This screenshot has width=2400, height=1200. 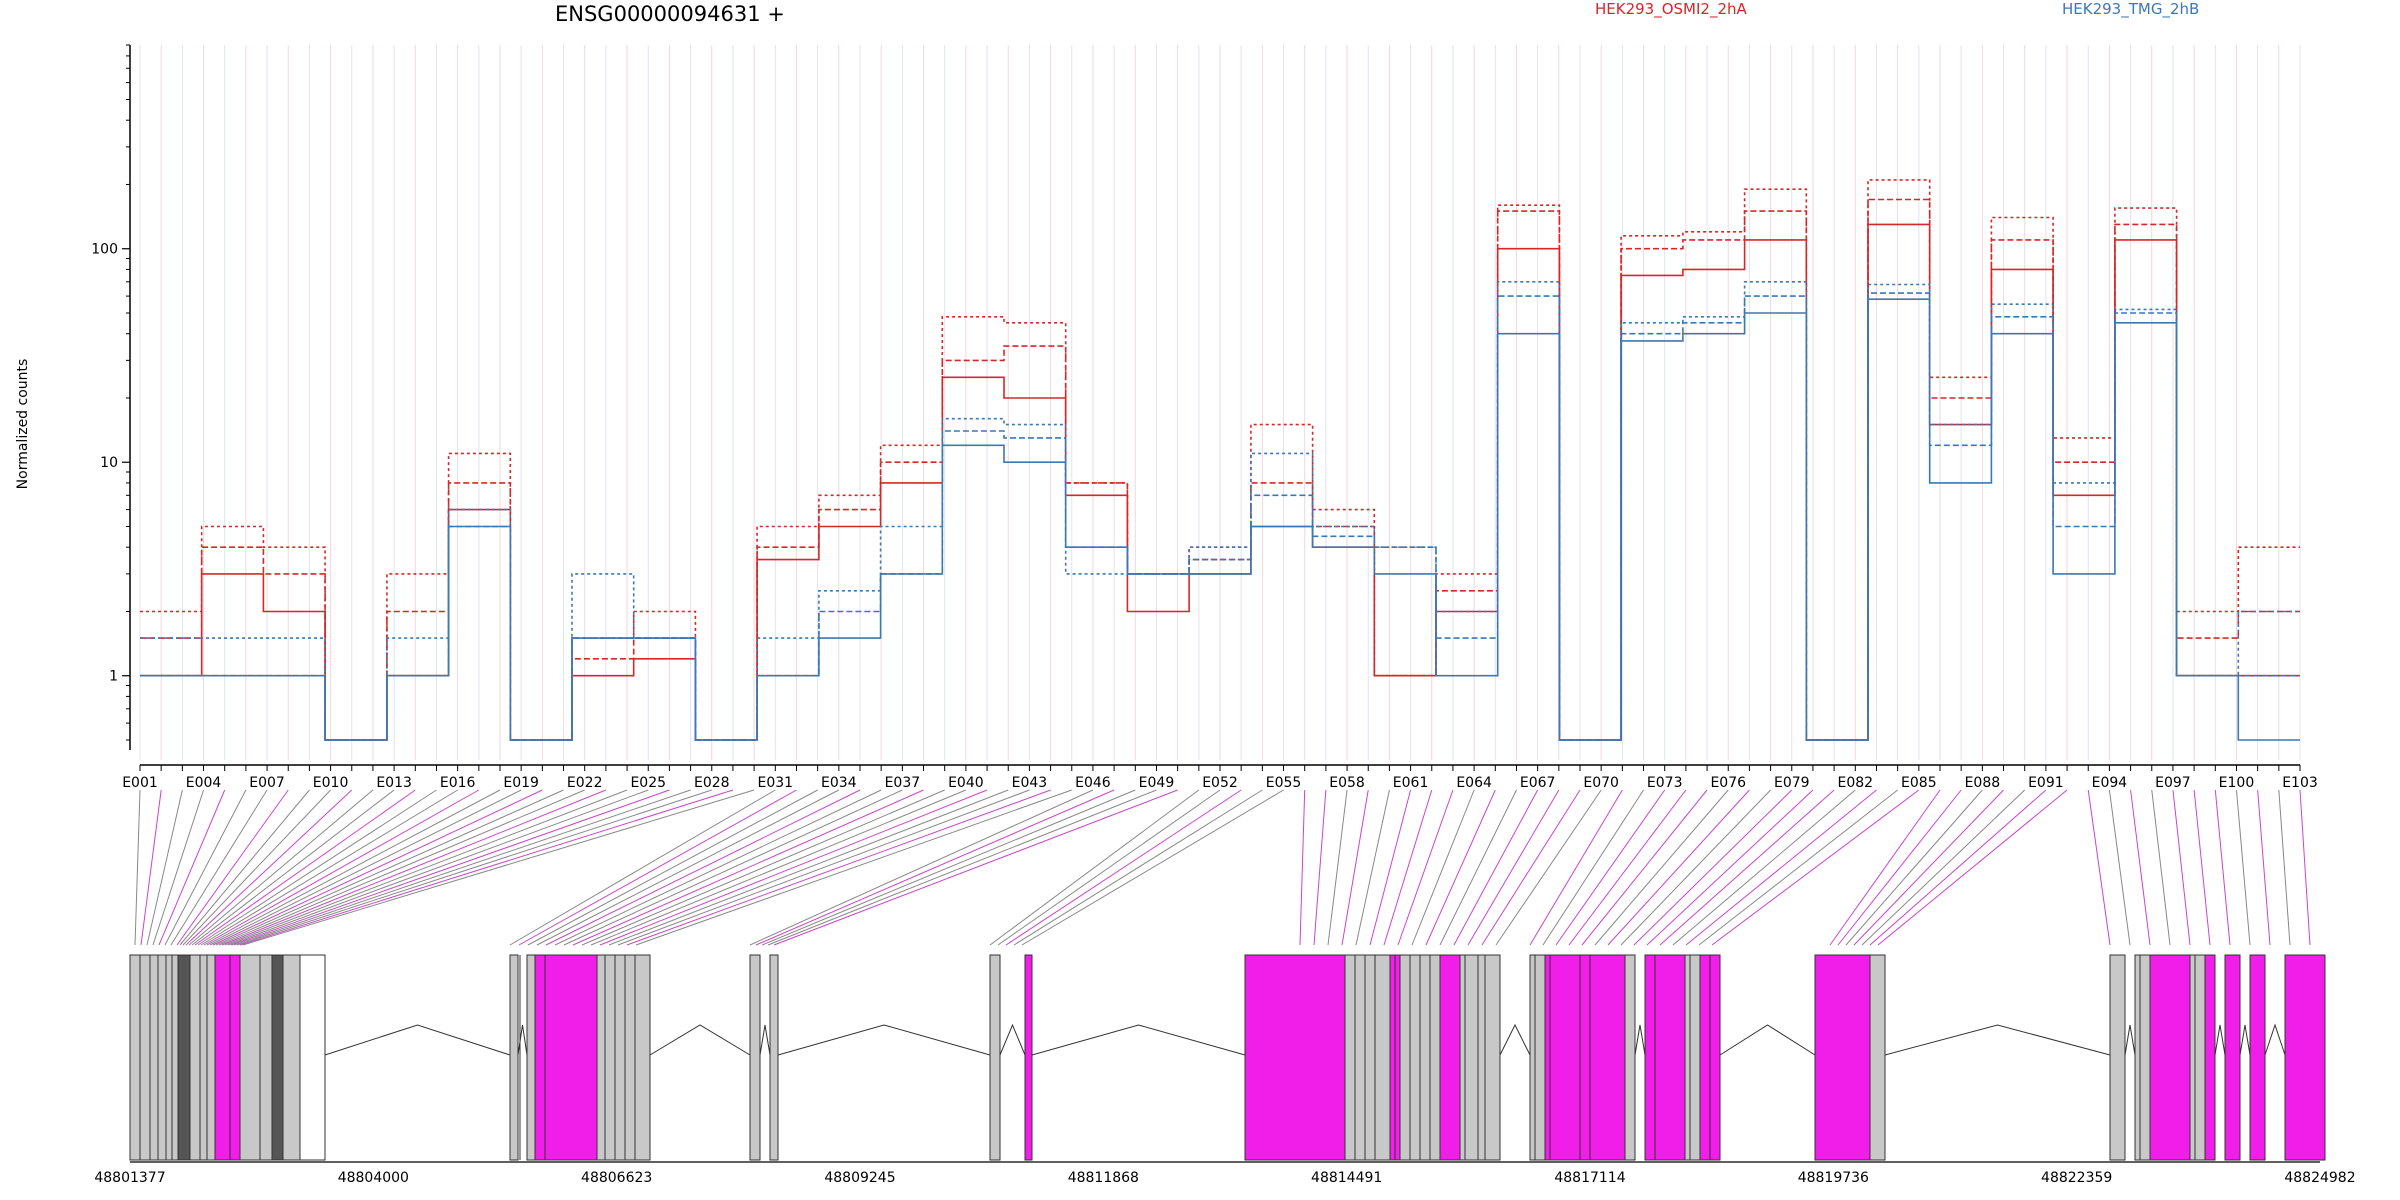 I want to click on exon-connectors, so click(x=1222, y=867).